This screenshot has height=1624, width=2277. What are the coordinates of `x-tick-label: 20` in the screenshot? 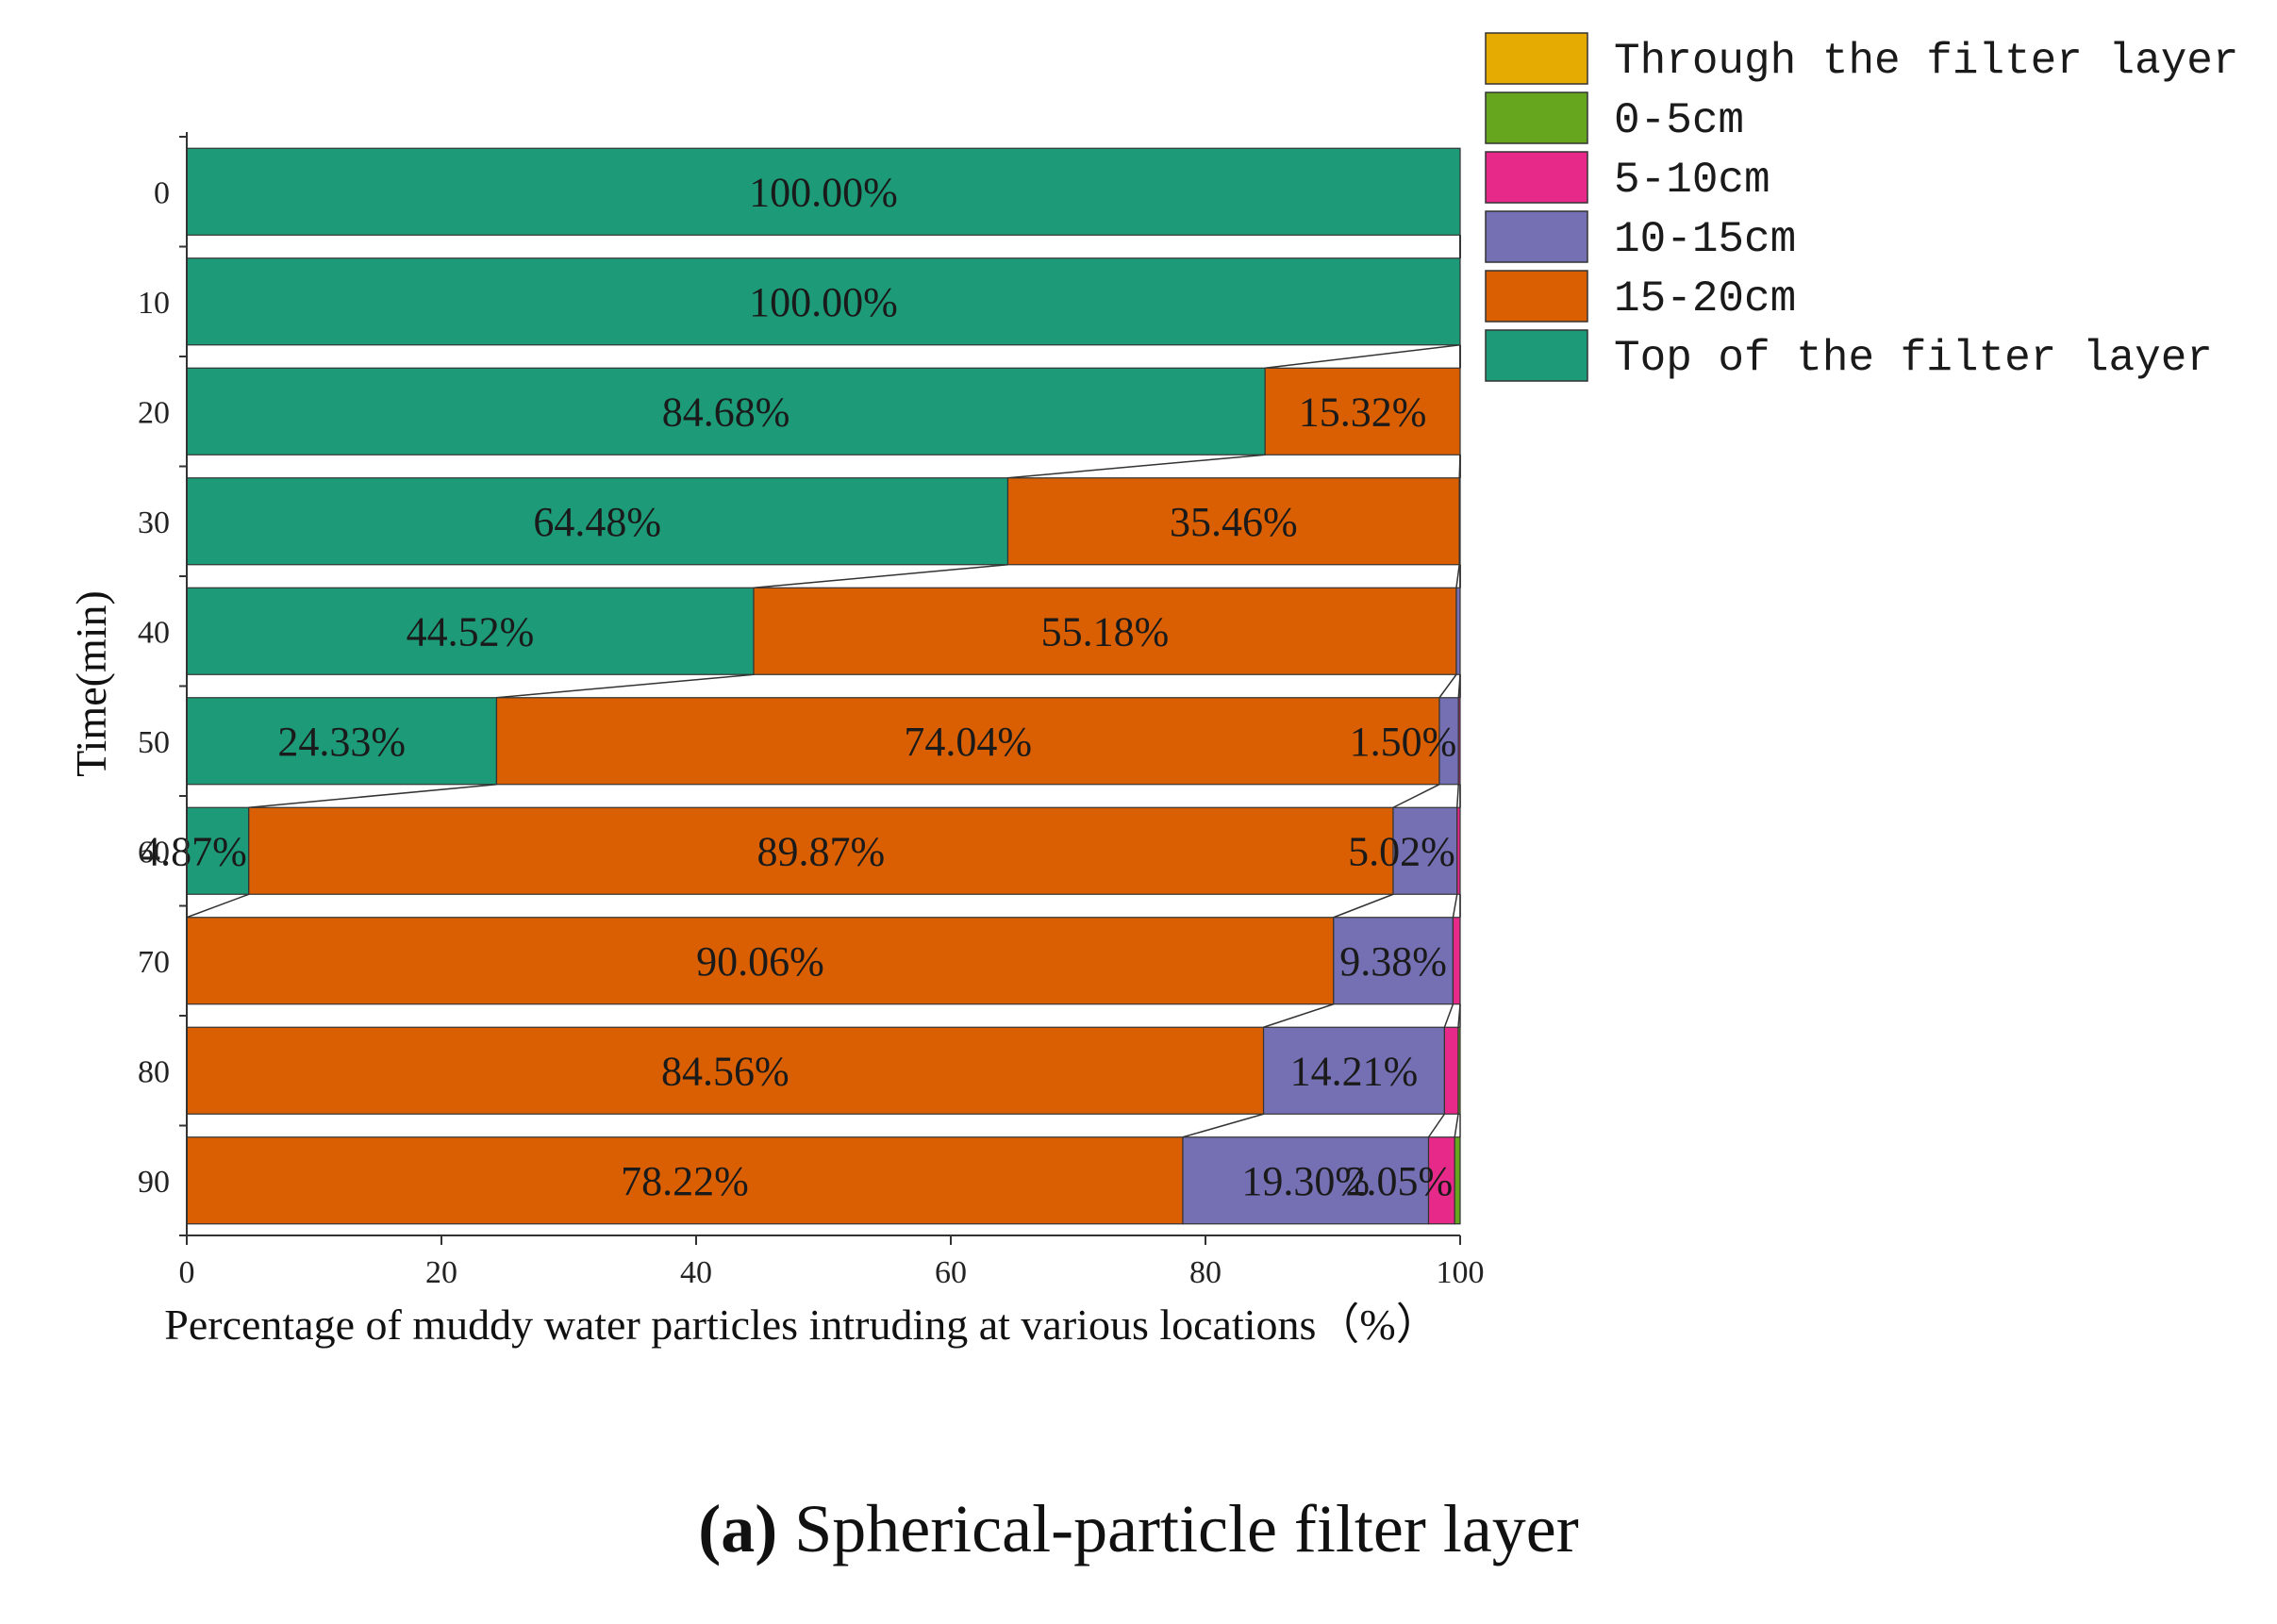 It's located at (441, 1272).